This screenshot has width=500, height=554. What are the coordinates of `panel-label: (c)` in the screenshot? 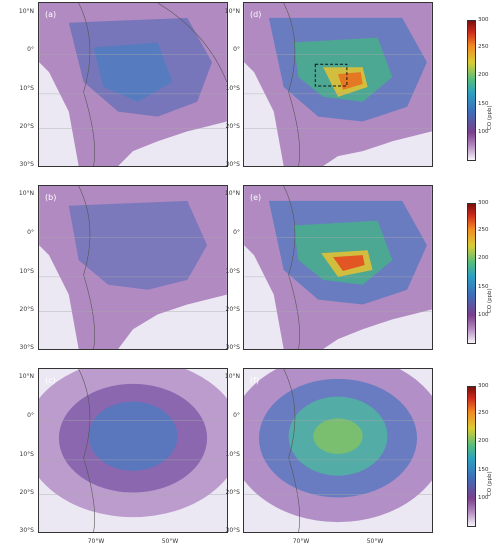 It's located at (50, 380).